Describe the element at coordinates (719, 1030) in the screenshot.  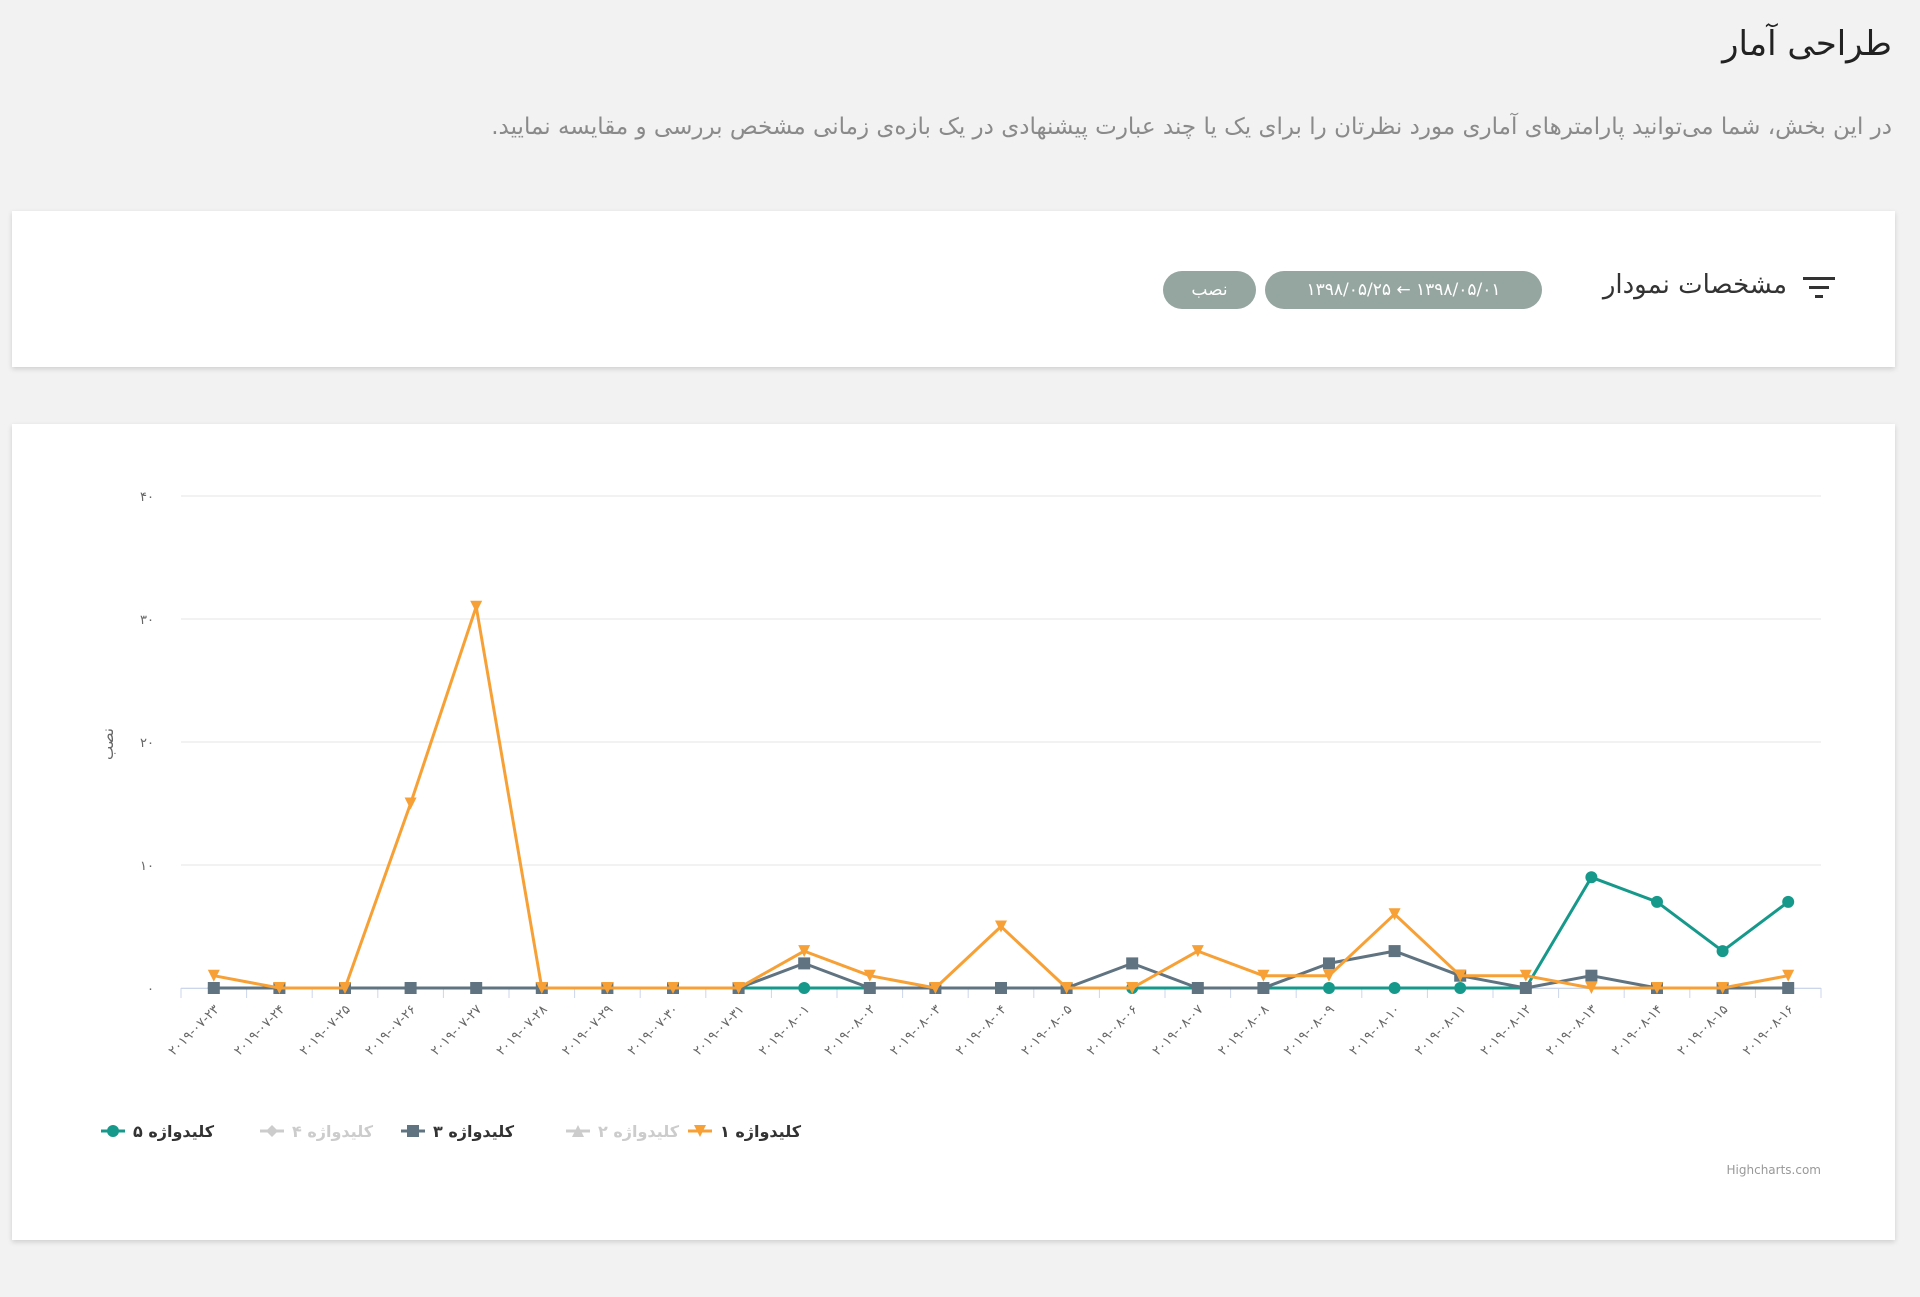
I see `x-tick-label: ۲۰۱۹-۰۷-۳۱` at that location.